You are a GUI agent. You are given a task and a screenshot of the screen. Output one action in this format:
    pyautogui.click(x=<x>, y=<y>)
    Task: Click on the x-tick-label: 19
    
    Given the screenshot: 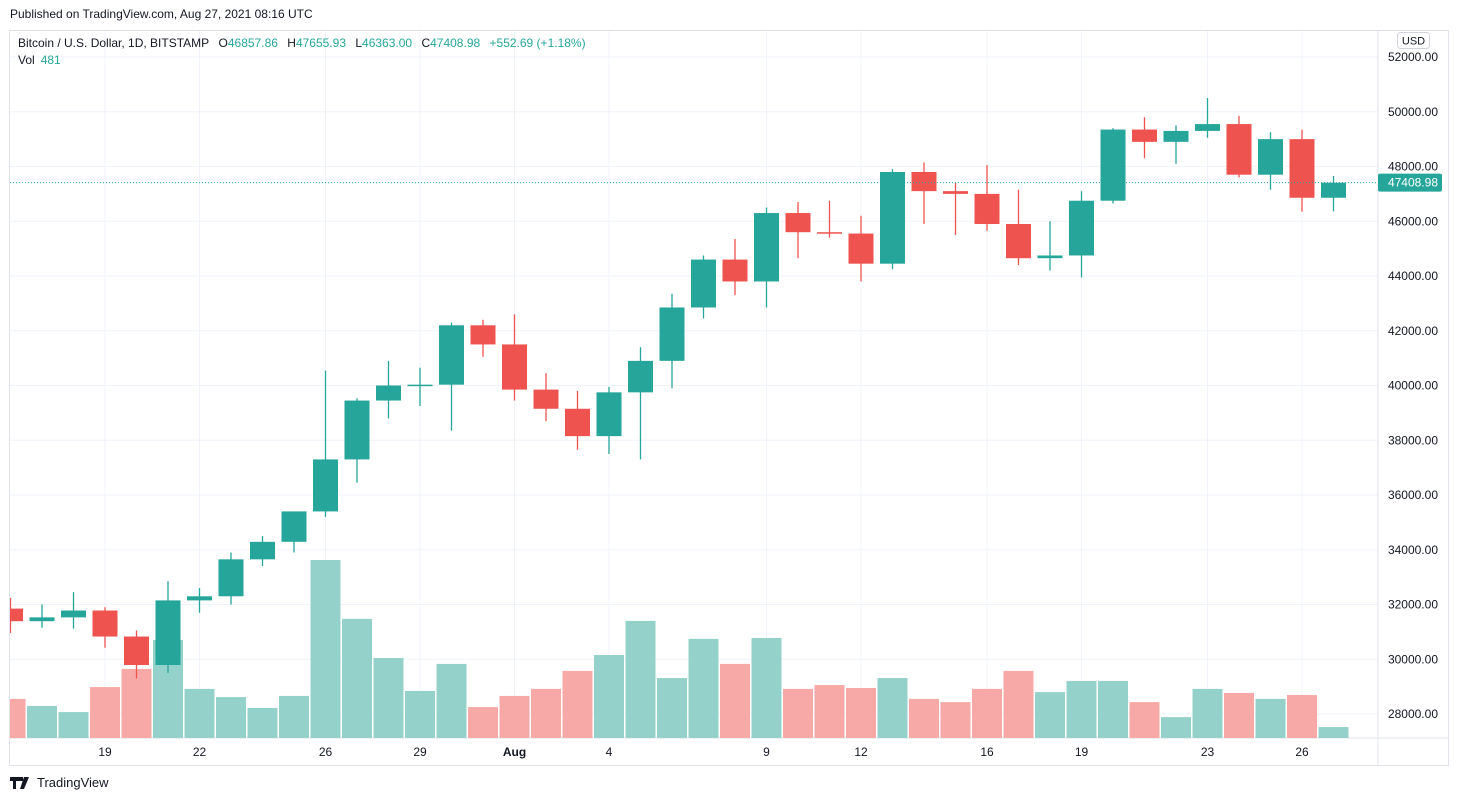 What is the action you would take?
    pyautogui.click(x=1082, y=752)
    